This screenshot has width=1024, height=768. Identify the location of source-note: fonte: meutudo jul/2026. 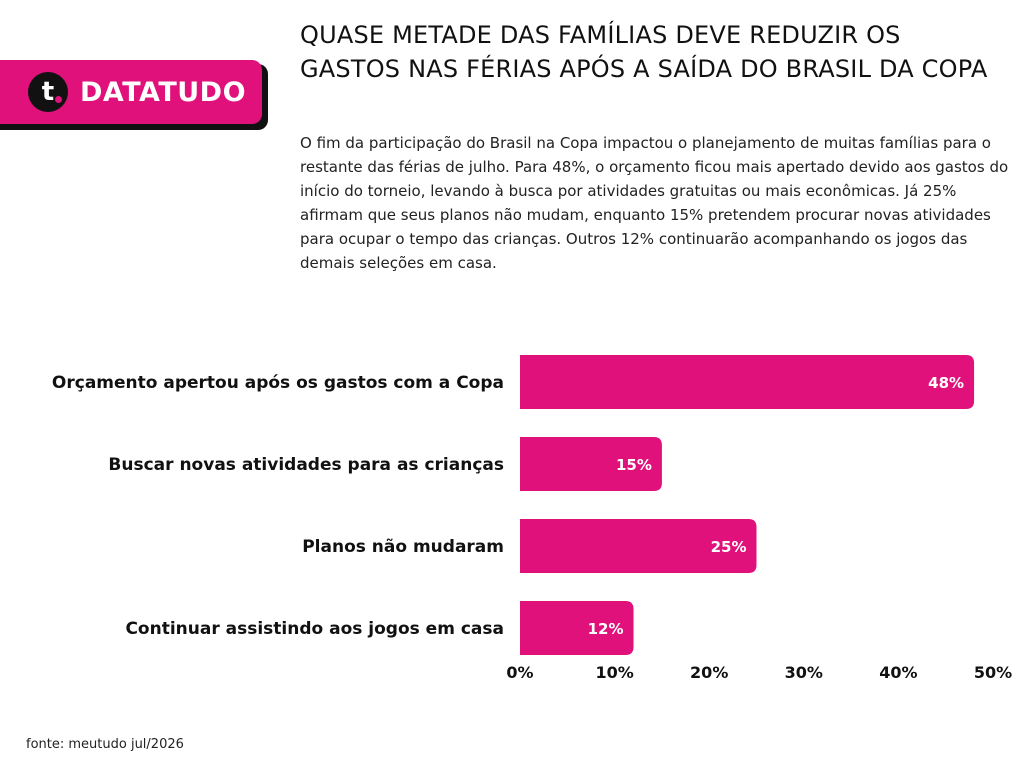
(105, 744).